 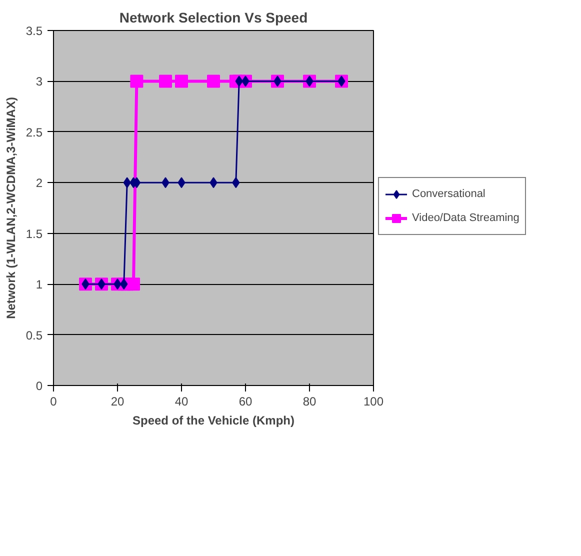 I want to click on chart-title: Network Selection Vs Speed, so click(x=213, y=18).